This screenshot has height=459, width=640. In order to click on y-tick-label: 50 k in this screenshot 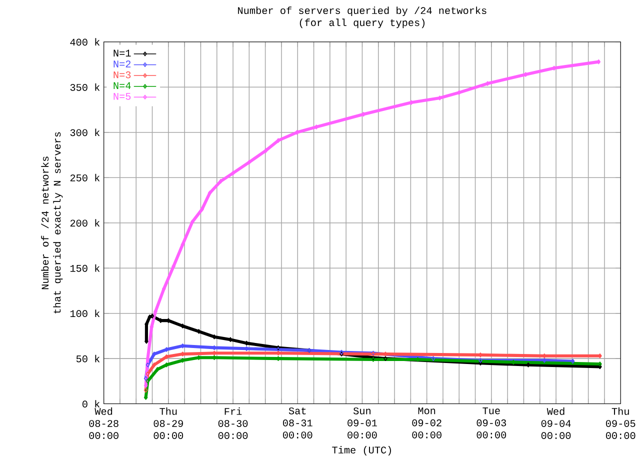, I will do `click(88, 358)`.